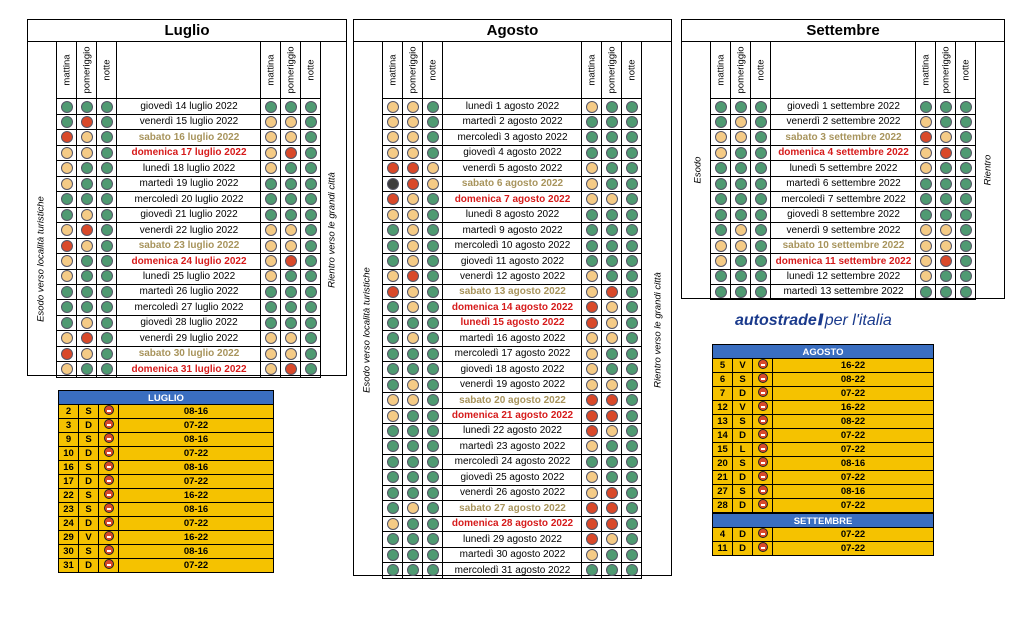  What do you see at coordinates (512, 246) in the screenshot?
I see `agosto-day-row: mercoledì 10 agosto 2022` at bounding box center [512, 246].